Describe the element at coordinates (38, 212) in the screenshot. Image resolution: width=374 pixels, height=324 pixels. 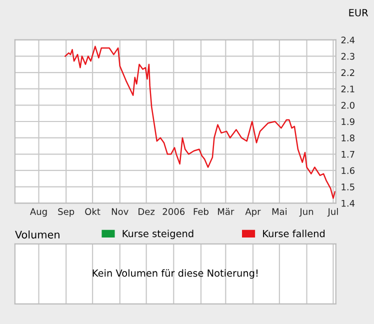
I see `x-tick-label: Aug` at that location.